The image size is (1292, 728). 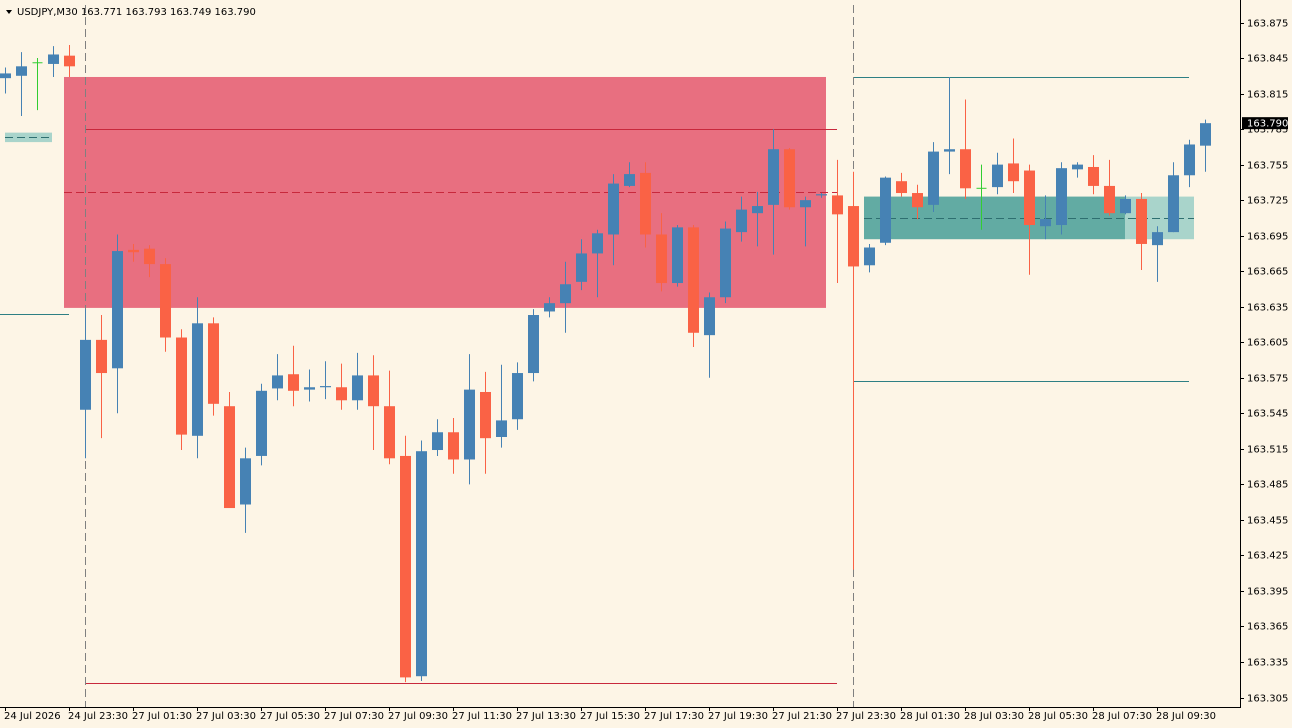 I want to click on x-tick-label: 28 Jul 07:30, so click(x=1122, y=716).